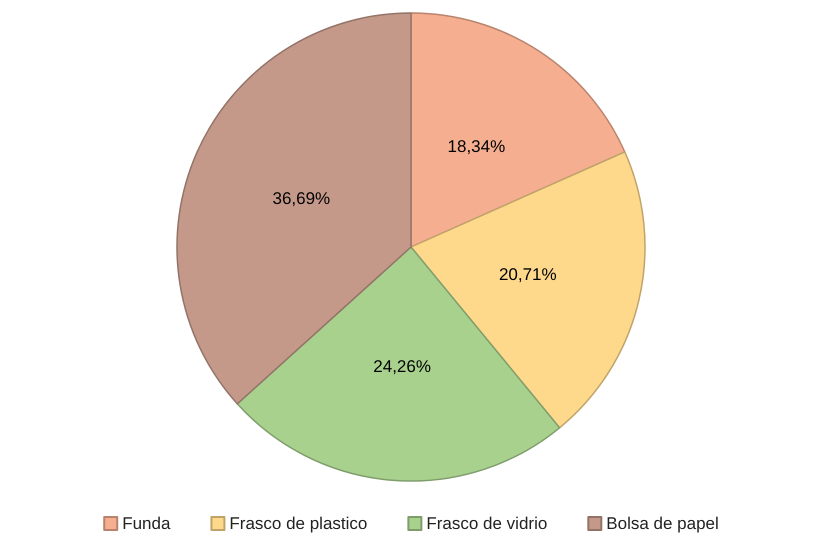 The height and width of the screenshot is (541, 822). Describe the element at coordinates (301, 198) in the screenshot. I see `data-label: 36,69%` at that location.